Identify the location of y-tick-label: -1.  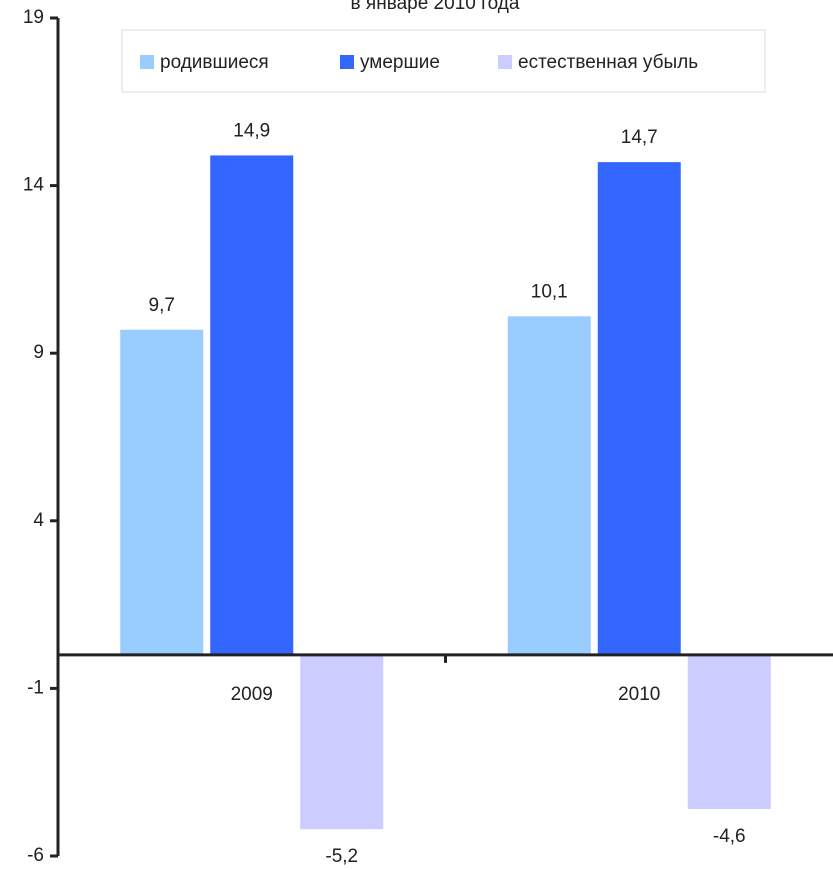
(35, 687).